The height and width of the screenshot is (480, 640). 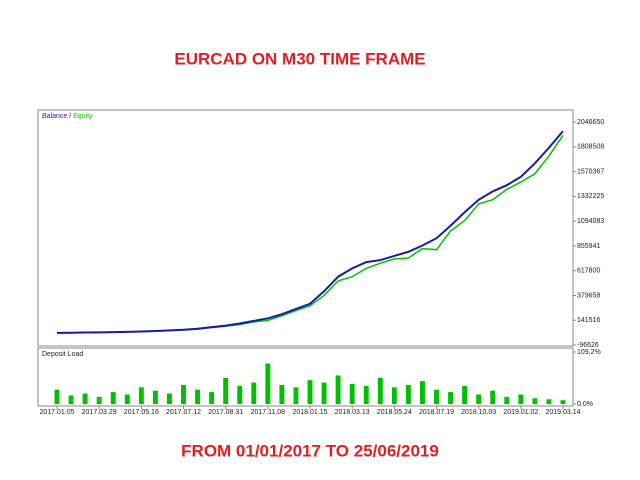 I want to click on y-tick-label: 0.0%, so click(x=585, y=404).